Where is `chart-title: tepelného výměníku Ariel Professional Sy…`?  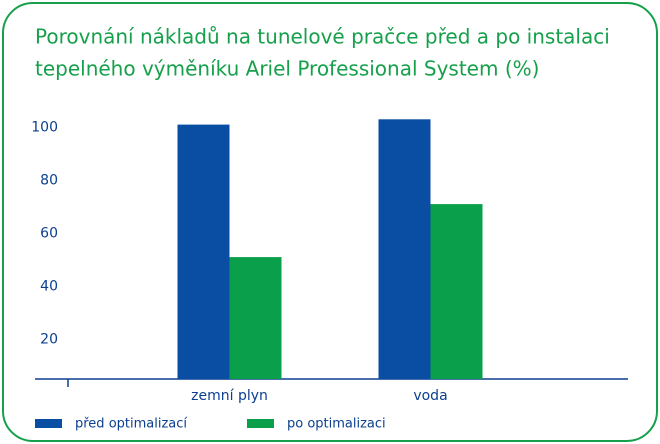
chart-title: tepelného výměníku Ariel Professional Sy… is located at coordinates (287, 69).